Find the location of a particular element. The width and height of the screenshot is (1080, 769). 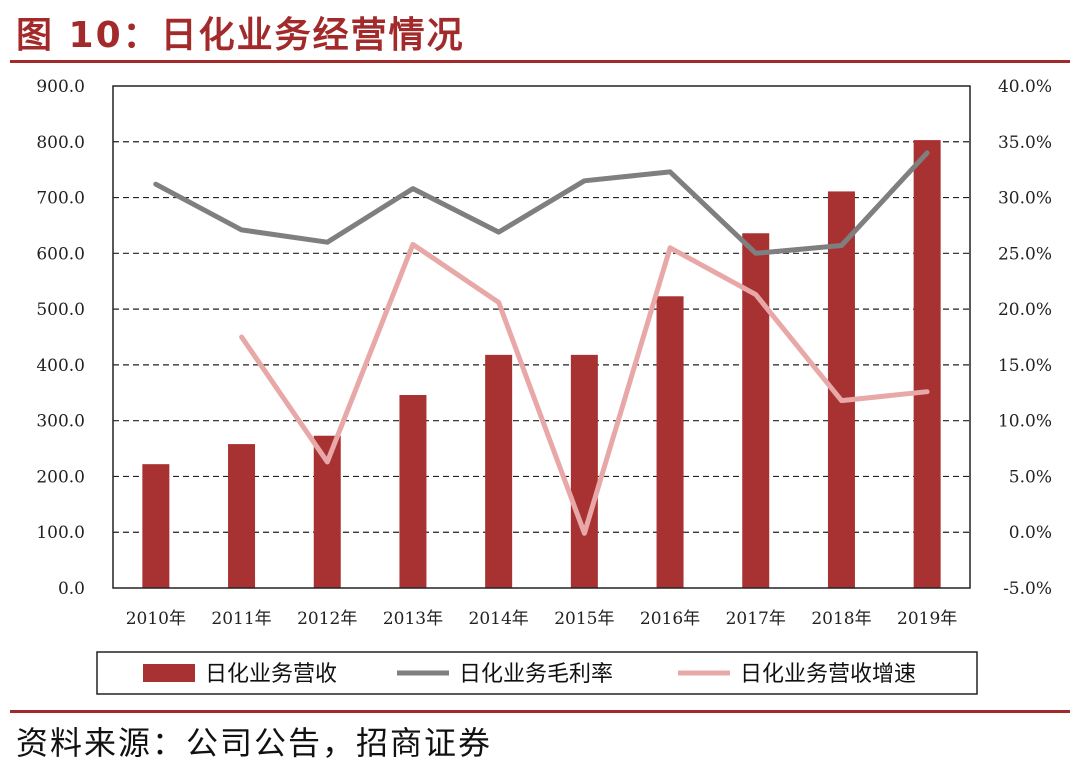

left-tick-label: 100.0 is located at coordinates (60, 533).